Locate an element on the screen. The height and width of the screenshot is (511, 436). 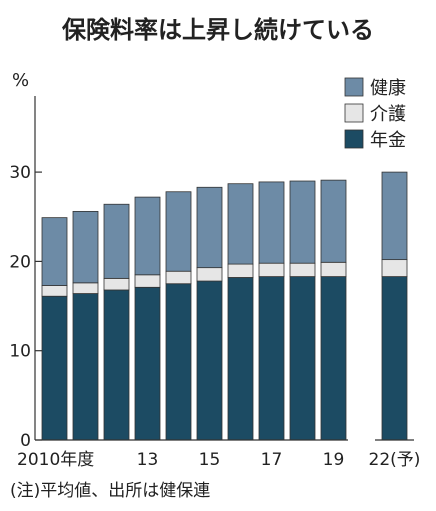
x-tick-label: 22(予) is located at coordinates (395, 460).